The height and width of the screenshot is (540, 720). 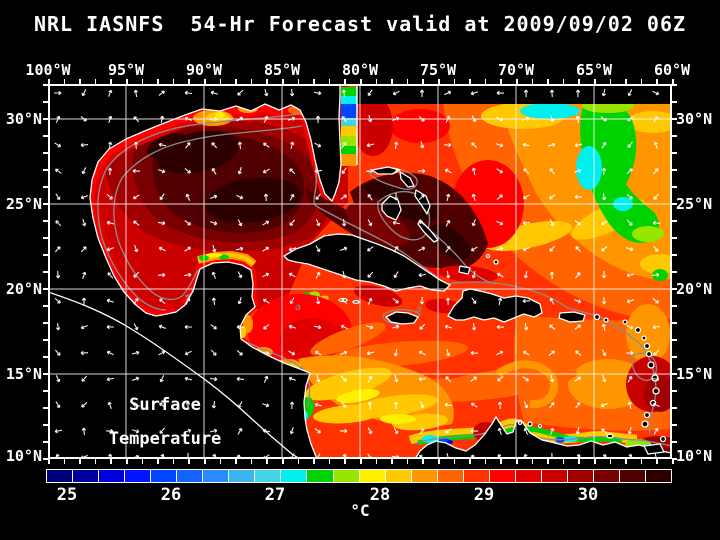 I want to click on colorbar-tick-label: 30, so click(x=588, y=495).